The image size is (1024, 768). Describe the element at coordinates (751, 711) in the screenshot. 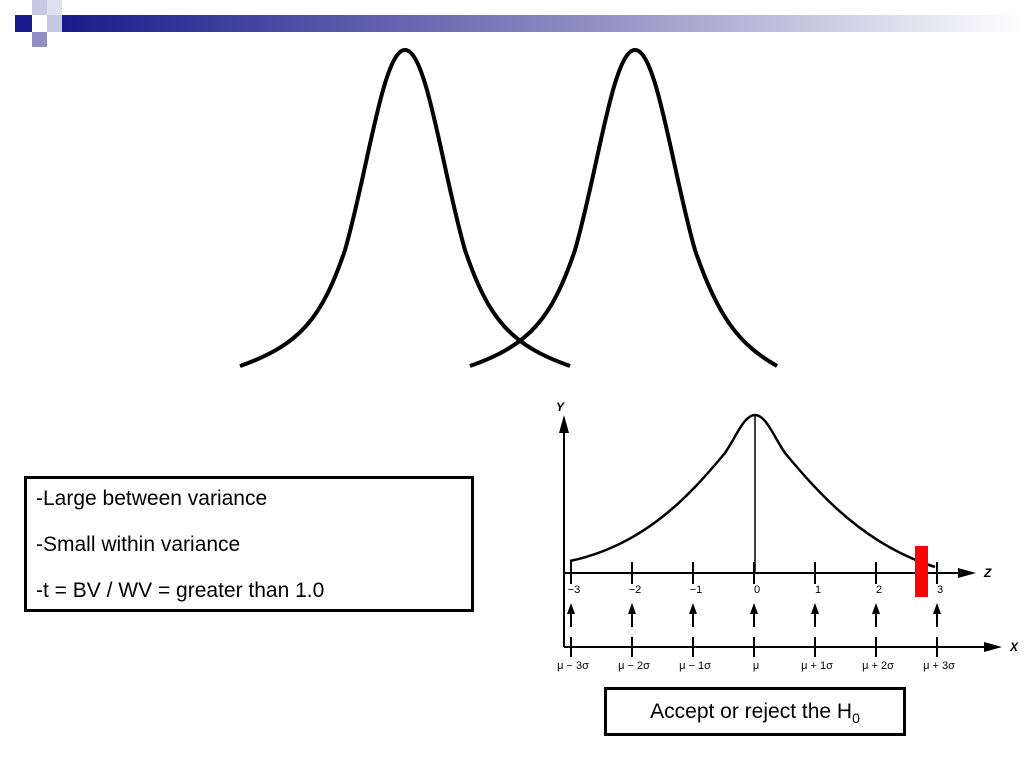

I see `caption-text: Accept or reject the H` at that location.